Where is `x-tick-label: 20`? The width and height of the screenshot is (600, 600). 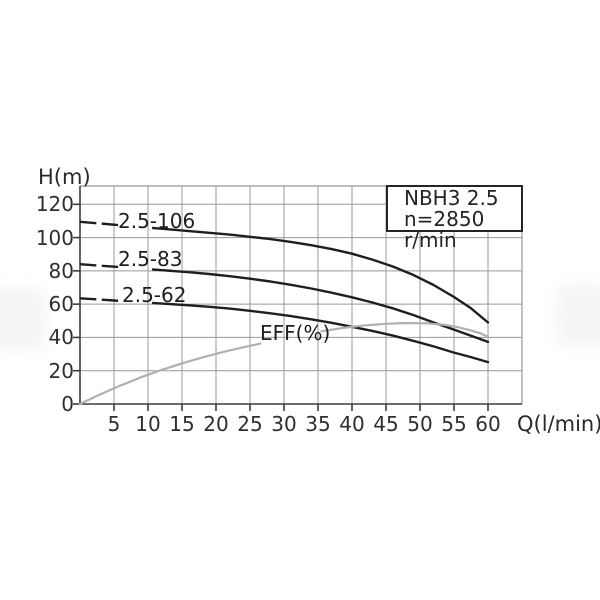 x-tick-label: 20 is located at coordinates (216, 424).